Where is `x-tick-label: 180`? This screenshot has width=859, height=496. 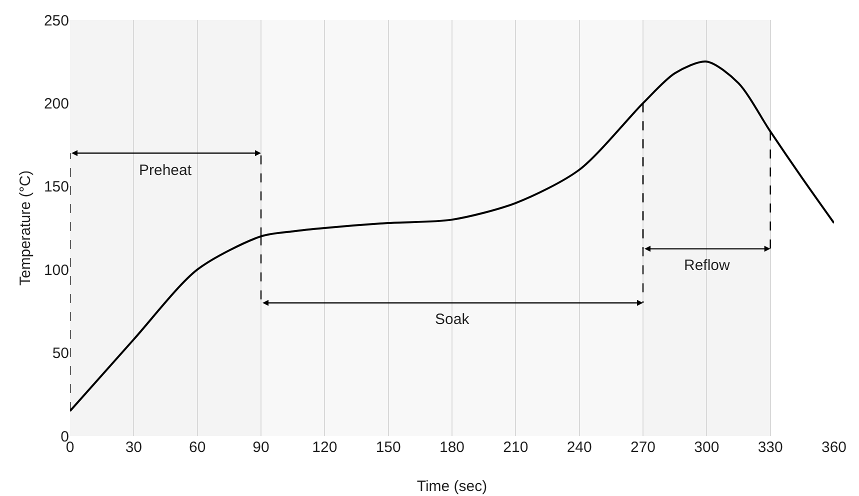
x-tick-label: 180 is located at coordinates (452, 447).